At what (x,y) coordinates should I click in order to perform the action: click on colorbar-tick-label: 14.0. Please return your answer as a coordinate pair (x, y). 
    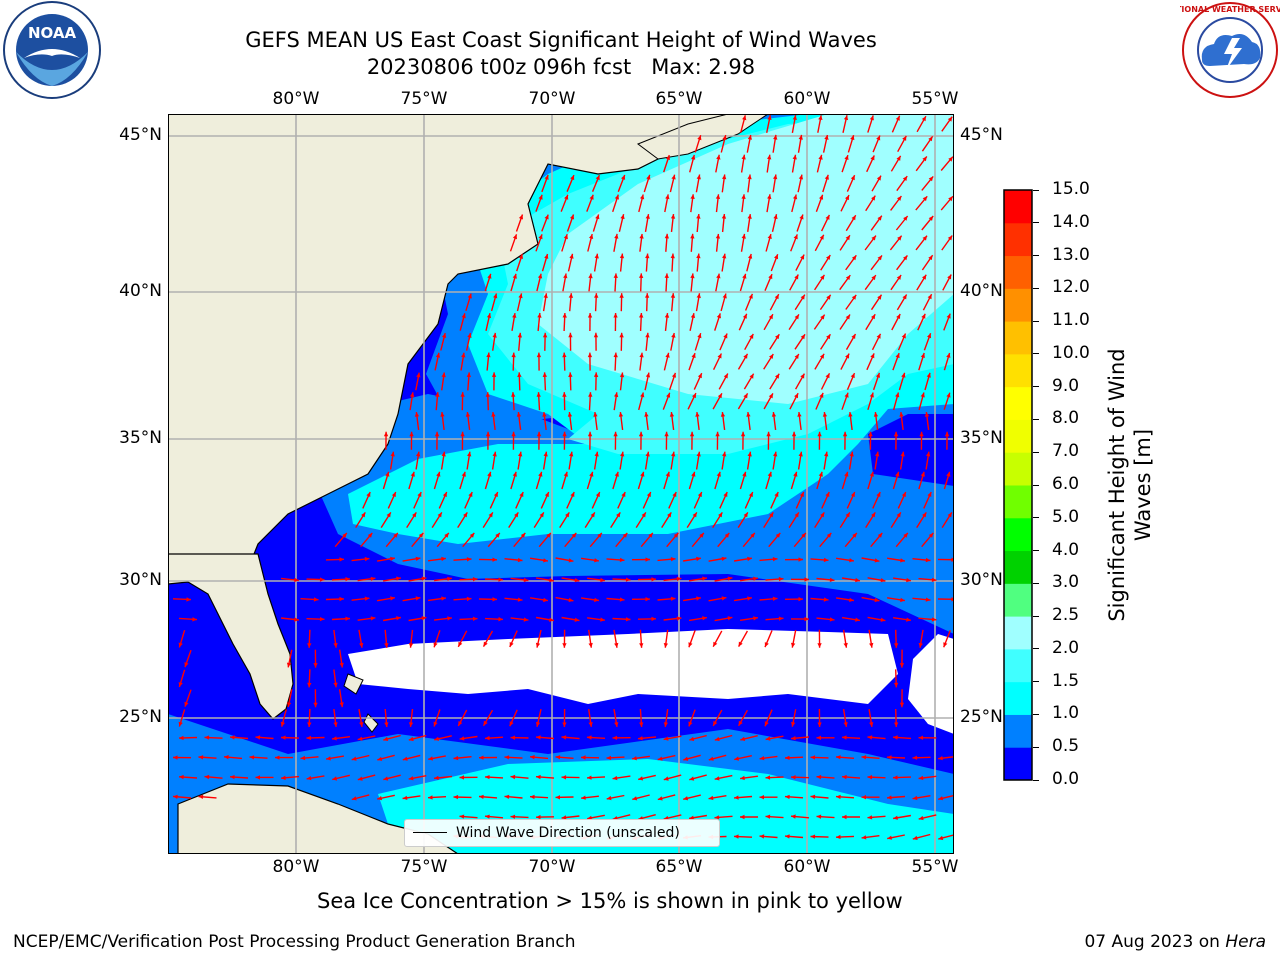
    Looking at the image, I should click on (1071, 221).